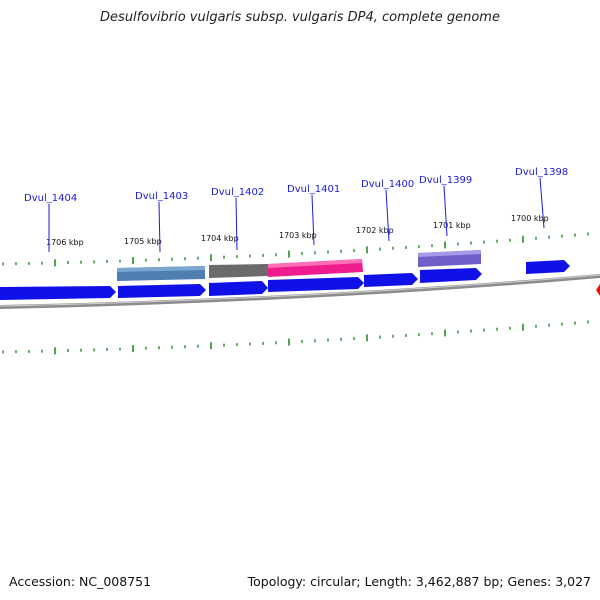 The height and width of the screenshot is (600, 600). I want to click on gene-label-dvul-1403: Dvul_1403, so click(161, 196).